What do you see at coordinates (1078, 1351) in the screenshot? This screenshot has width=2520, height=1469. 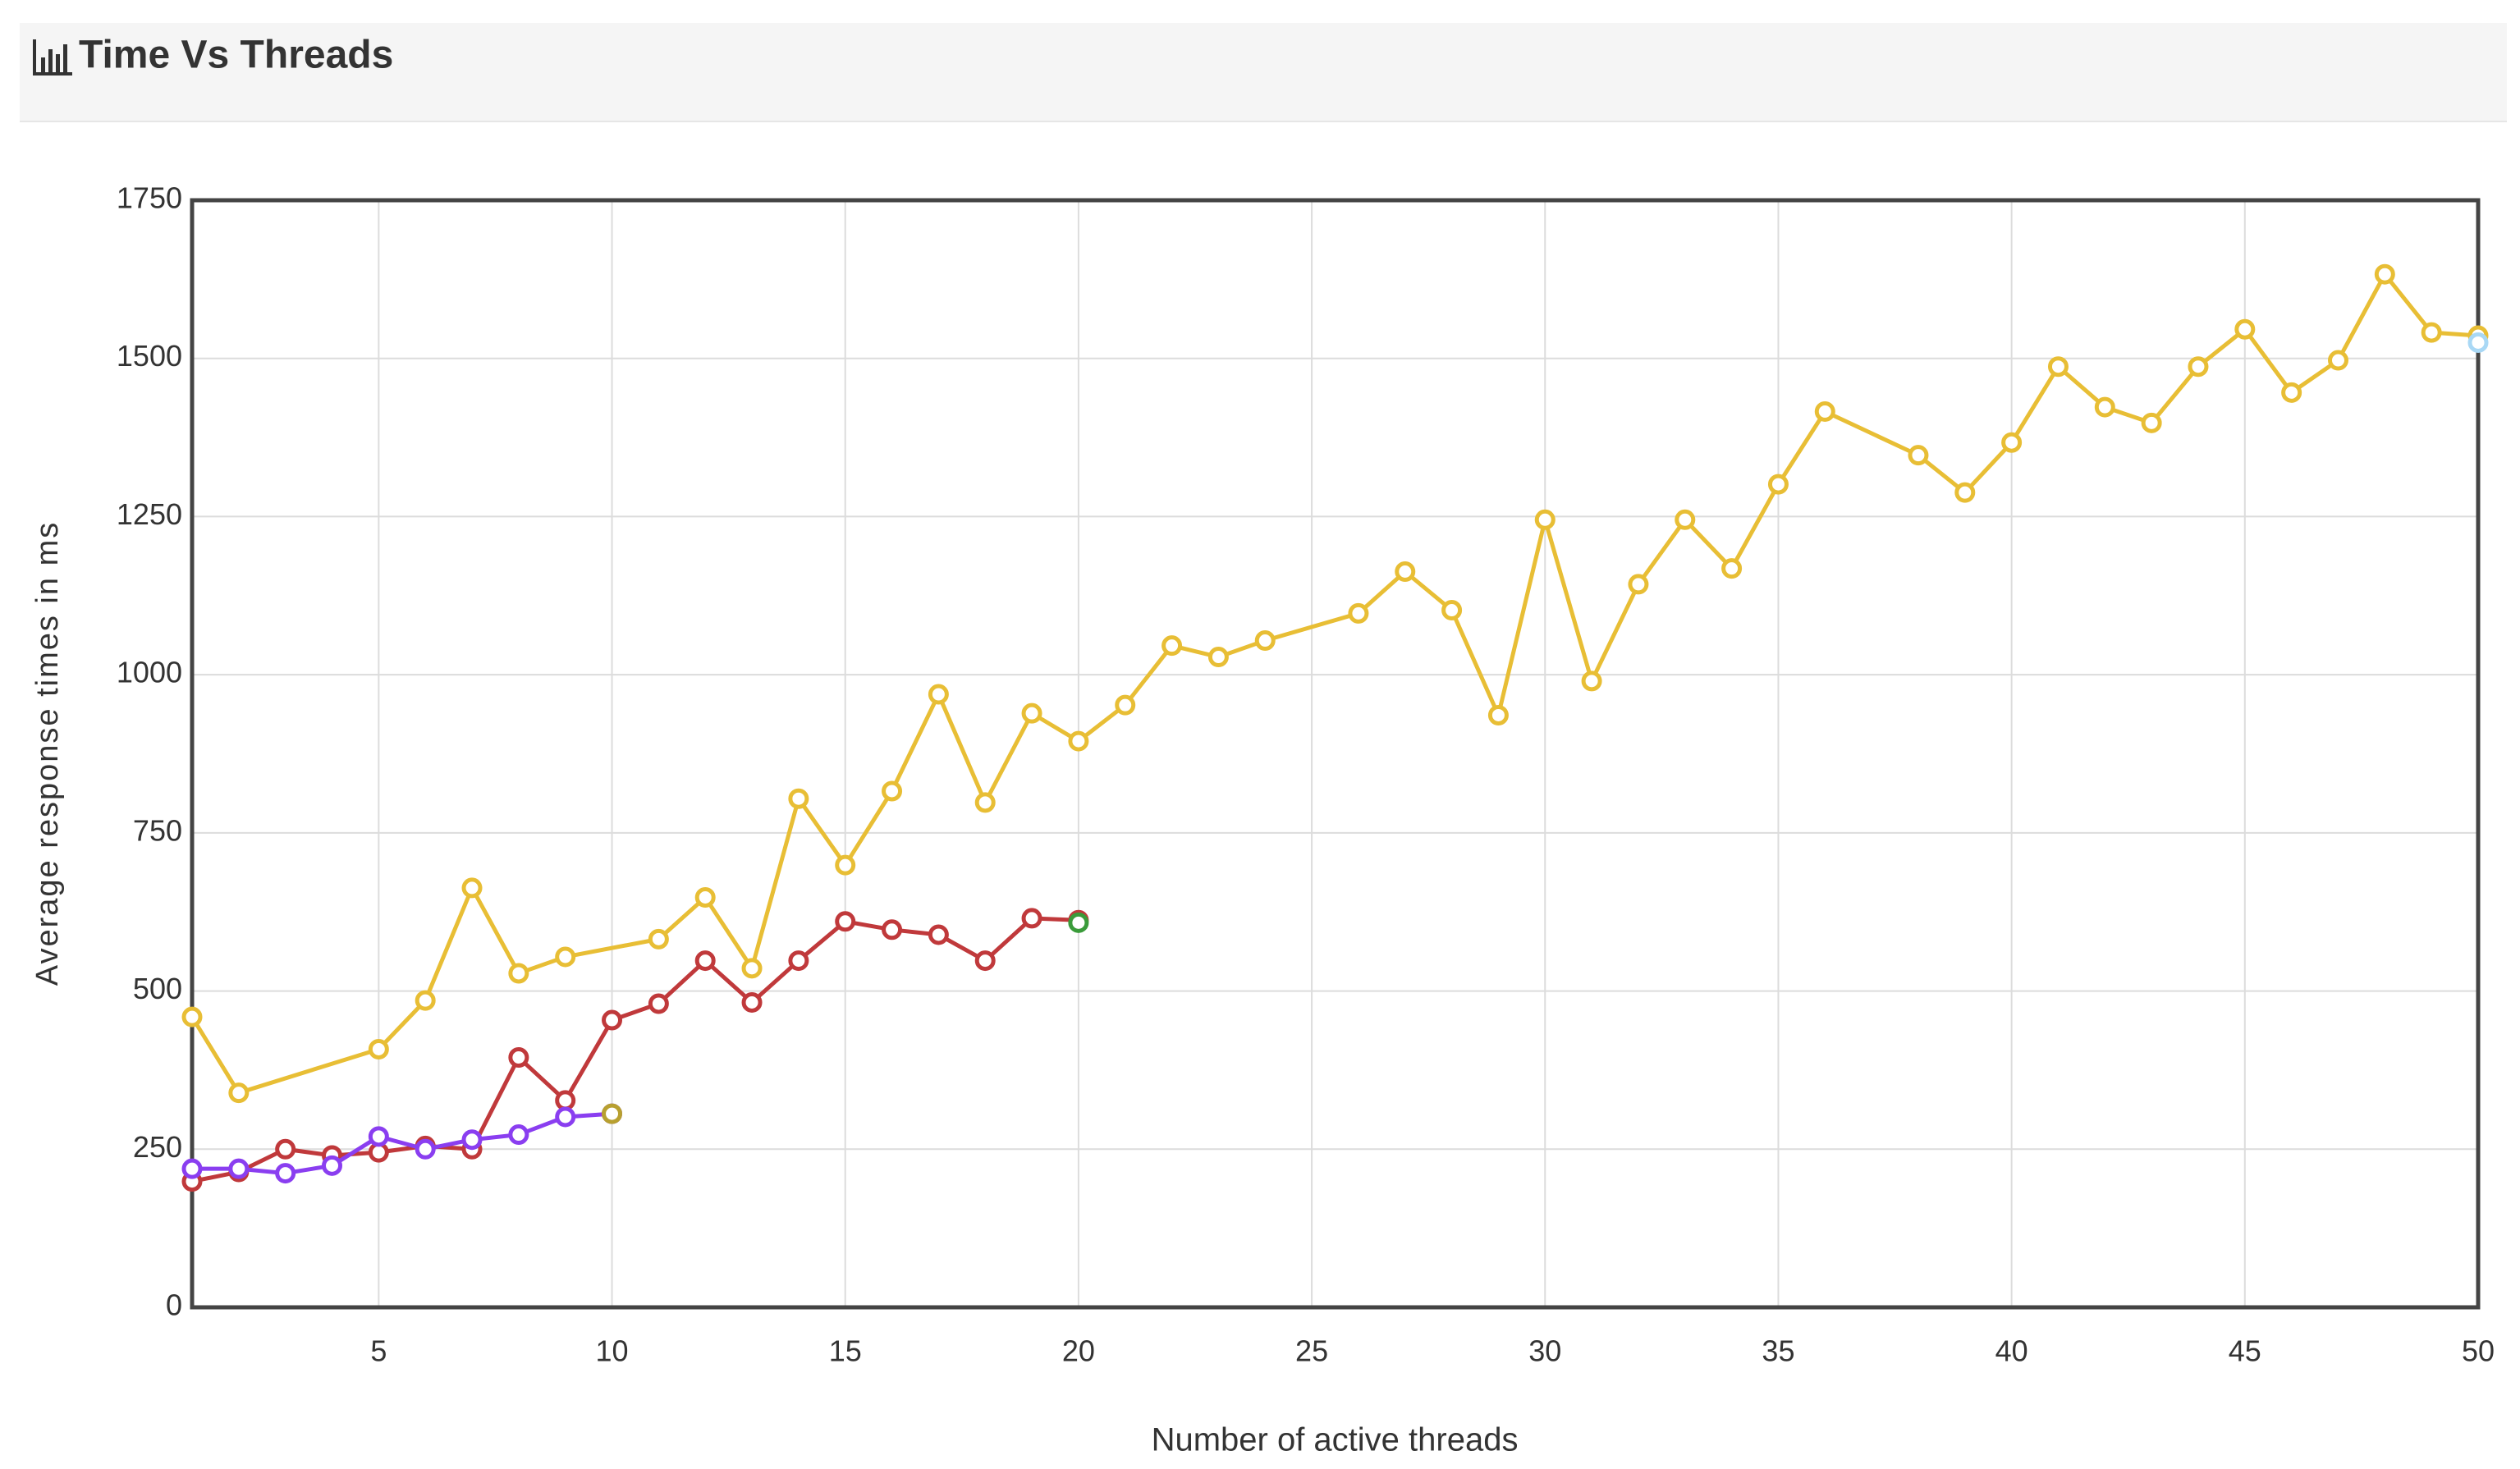 I see `x-tick-label: 20` at bounding box center [1078, 1351].